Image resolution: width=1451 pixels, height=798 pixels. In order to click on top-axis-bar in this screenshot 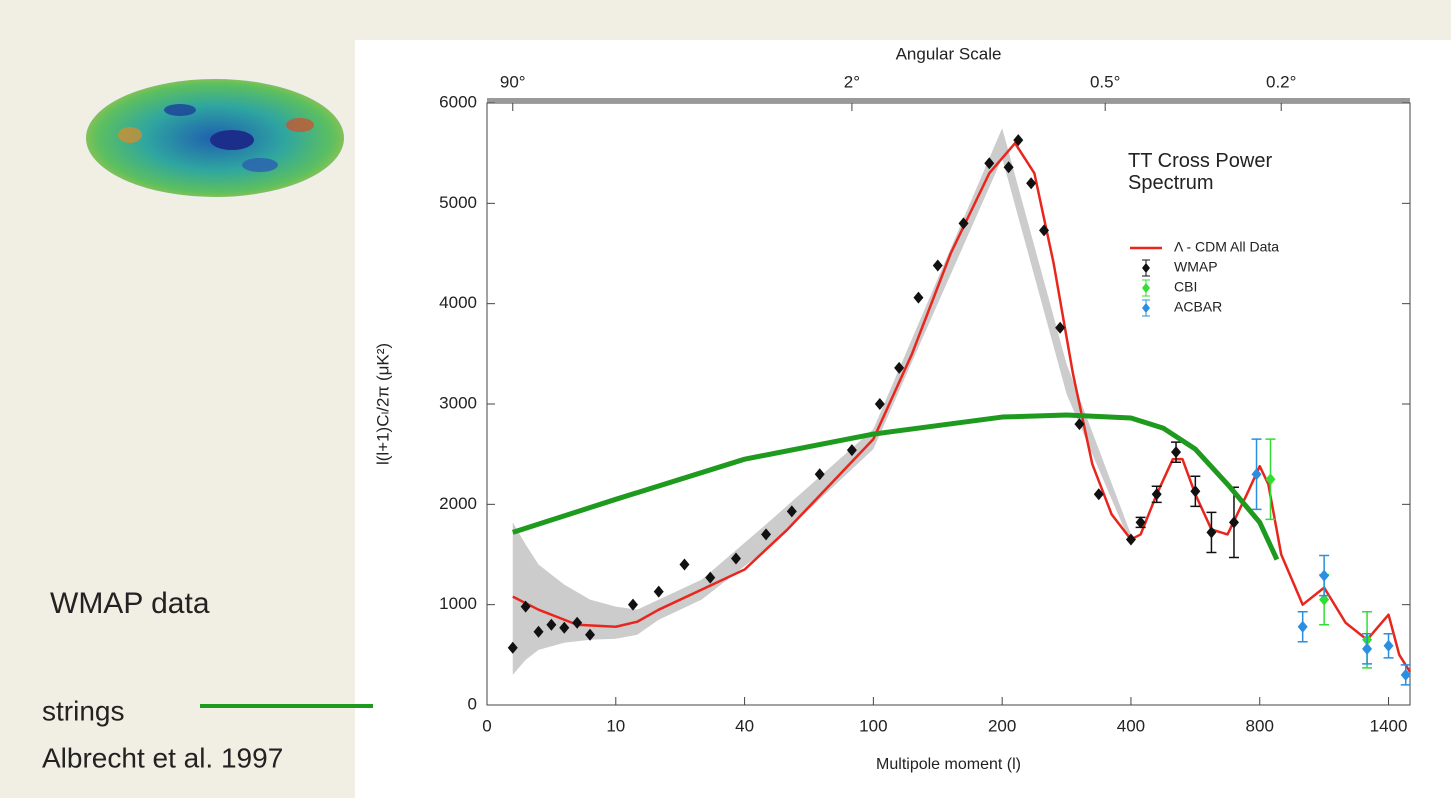, I will do `click(948, 100)`.